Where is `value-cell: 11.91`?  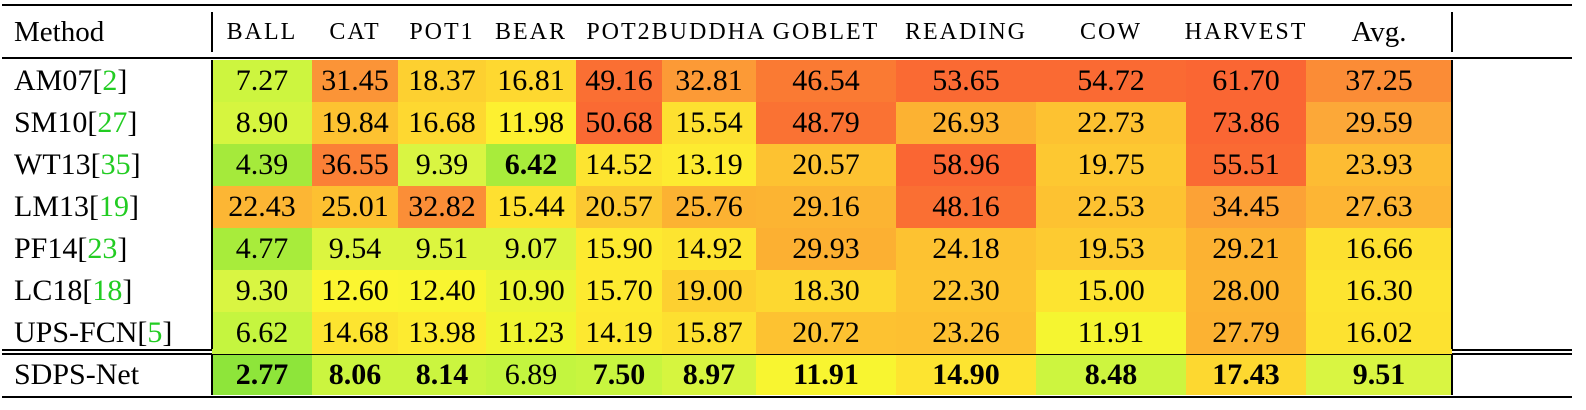 value-cell: 11.91 is located at coordinates (826, 375).